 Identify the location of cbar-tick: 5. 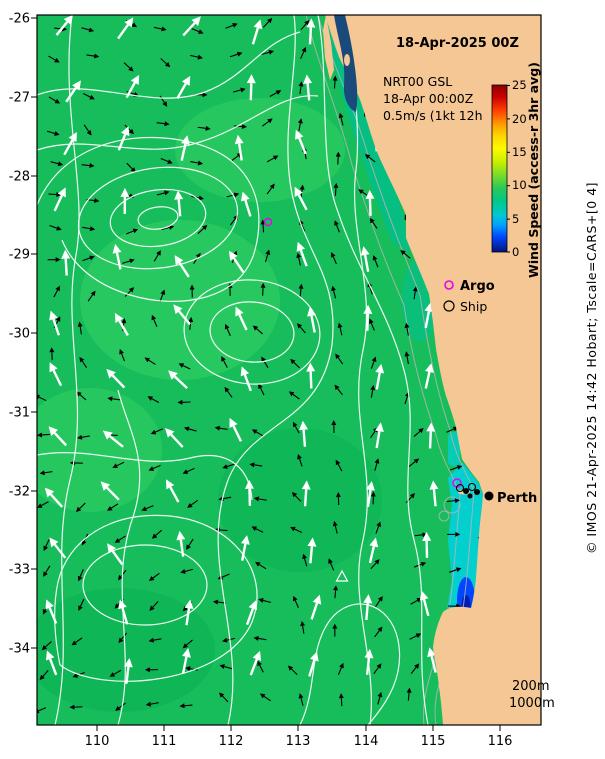
(515, 219).